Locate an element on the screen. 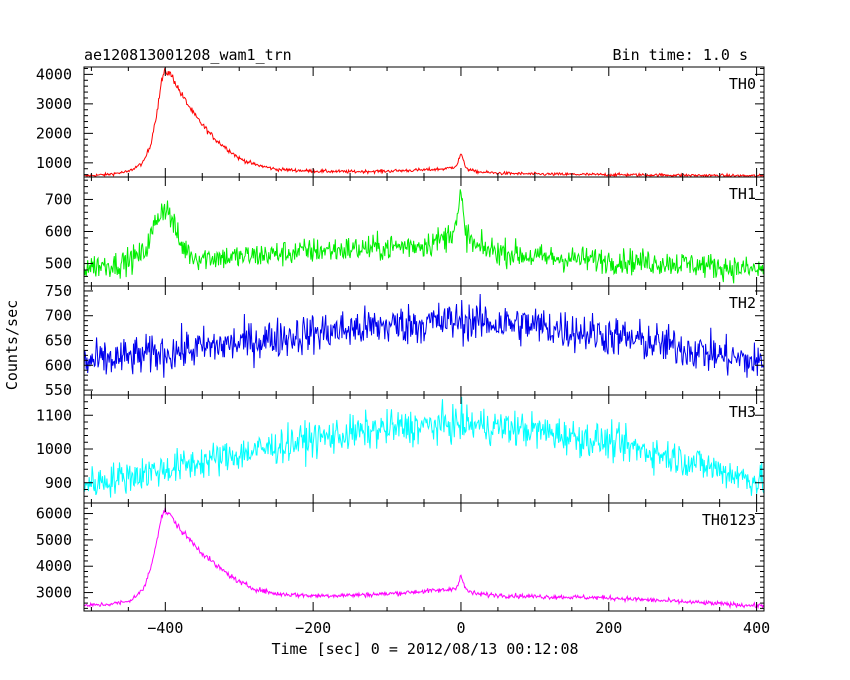  panel-frame-th0 is located at coordinates (424, 122).